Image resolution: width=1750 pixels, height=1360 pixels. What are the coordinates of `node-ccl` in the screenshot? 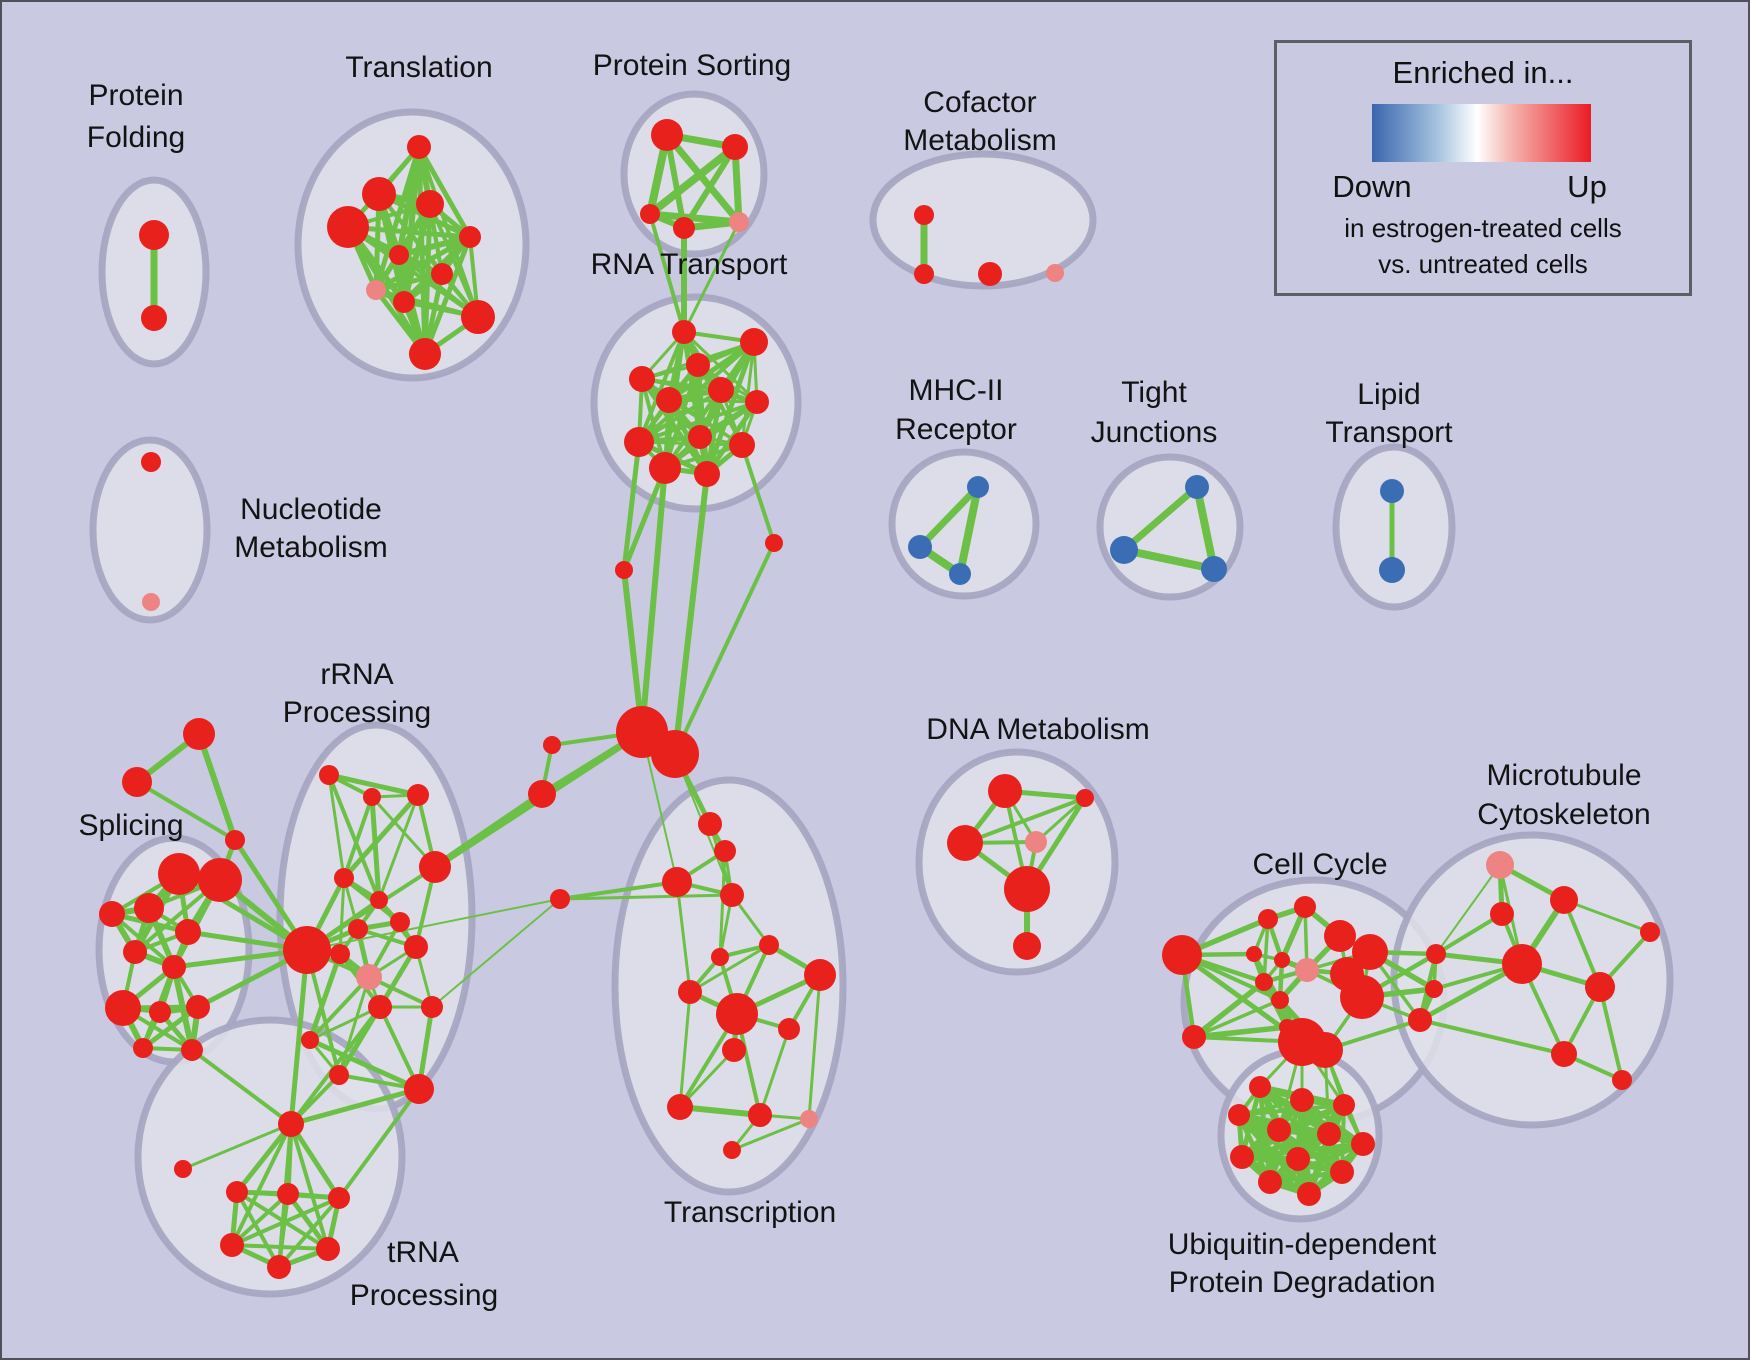 It's located at (1194, 1037).